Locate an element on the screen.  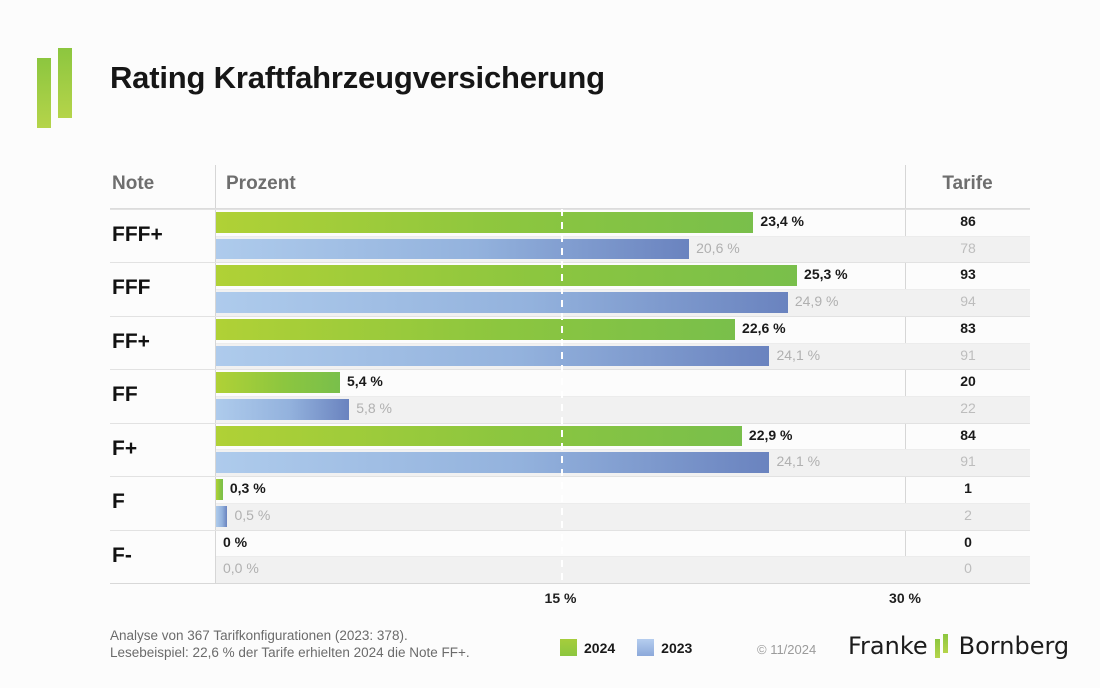
header-underline is located at coordinates (570, 208).